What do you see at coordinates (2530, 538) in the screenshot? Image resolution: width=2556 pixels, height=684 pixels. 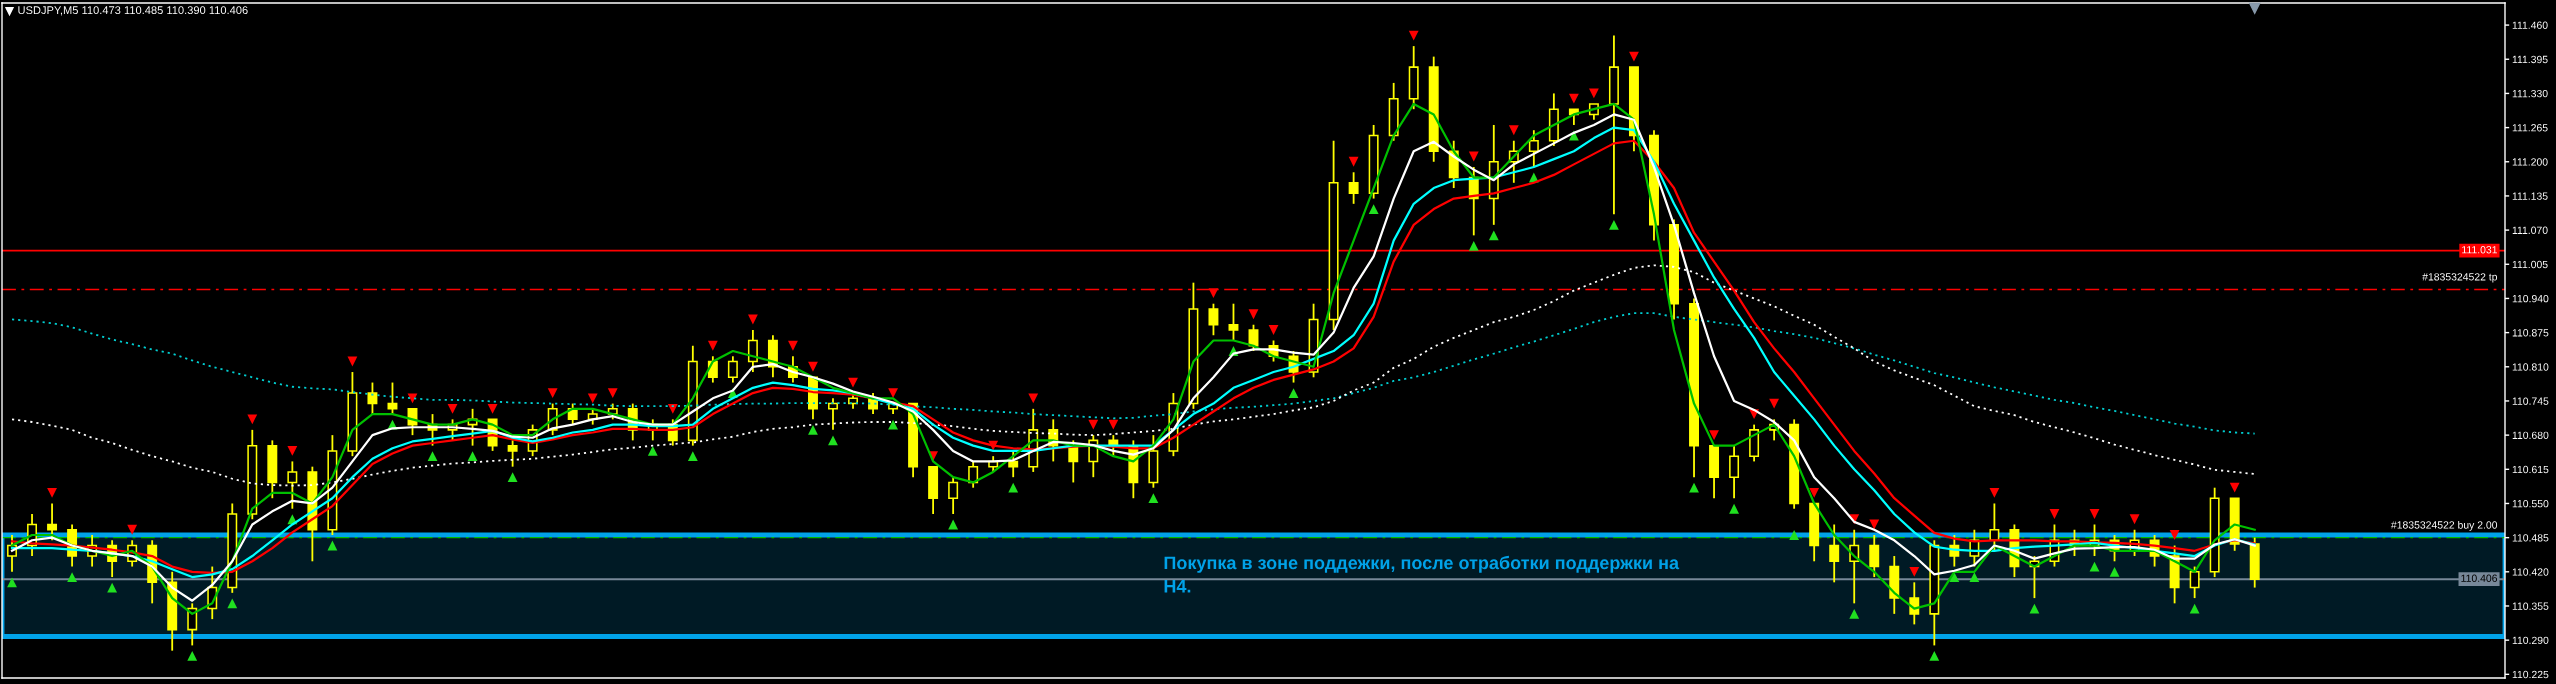 I see `y-tick-label: 110.485` at bounding box center [2530, 538].